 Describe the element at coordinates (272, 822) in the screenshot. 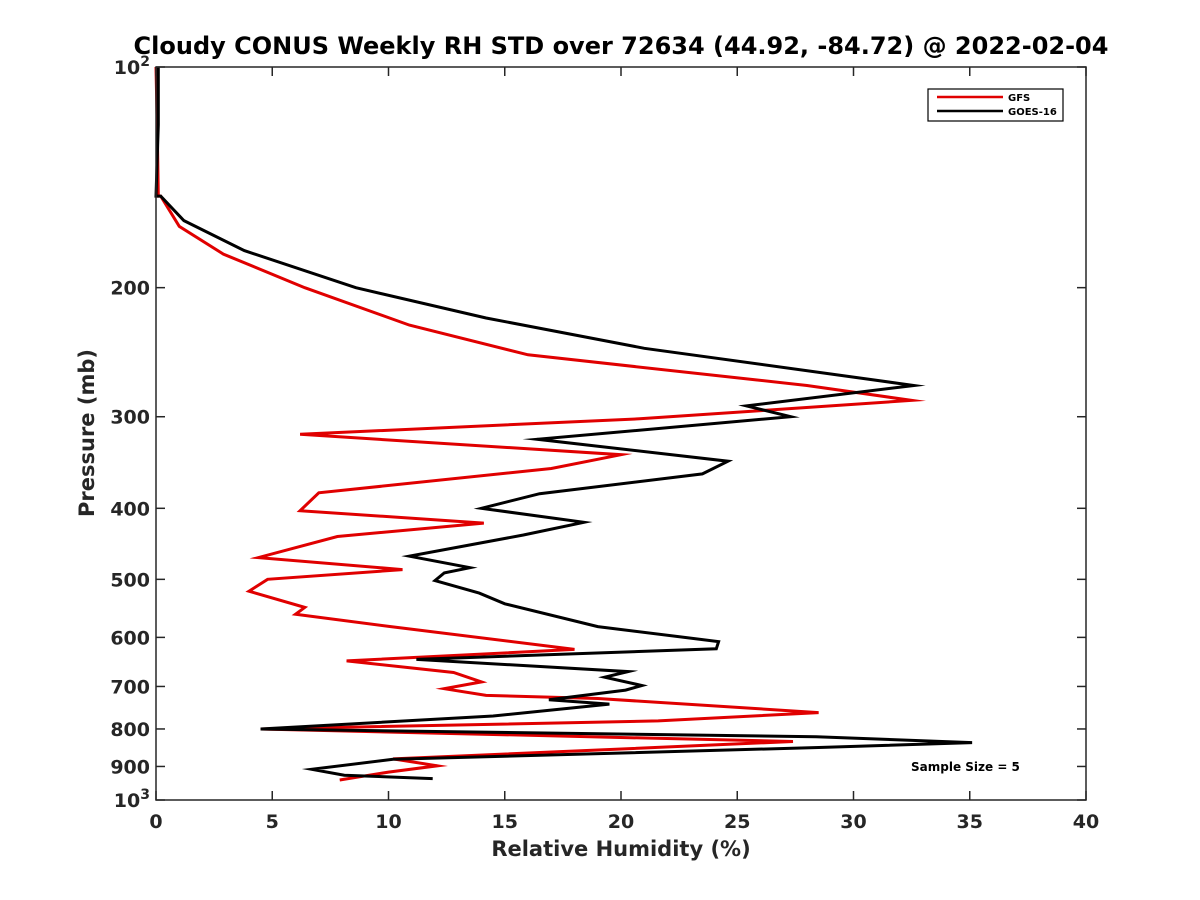

I see `x-tick-label: 5` at that location.